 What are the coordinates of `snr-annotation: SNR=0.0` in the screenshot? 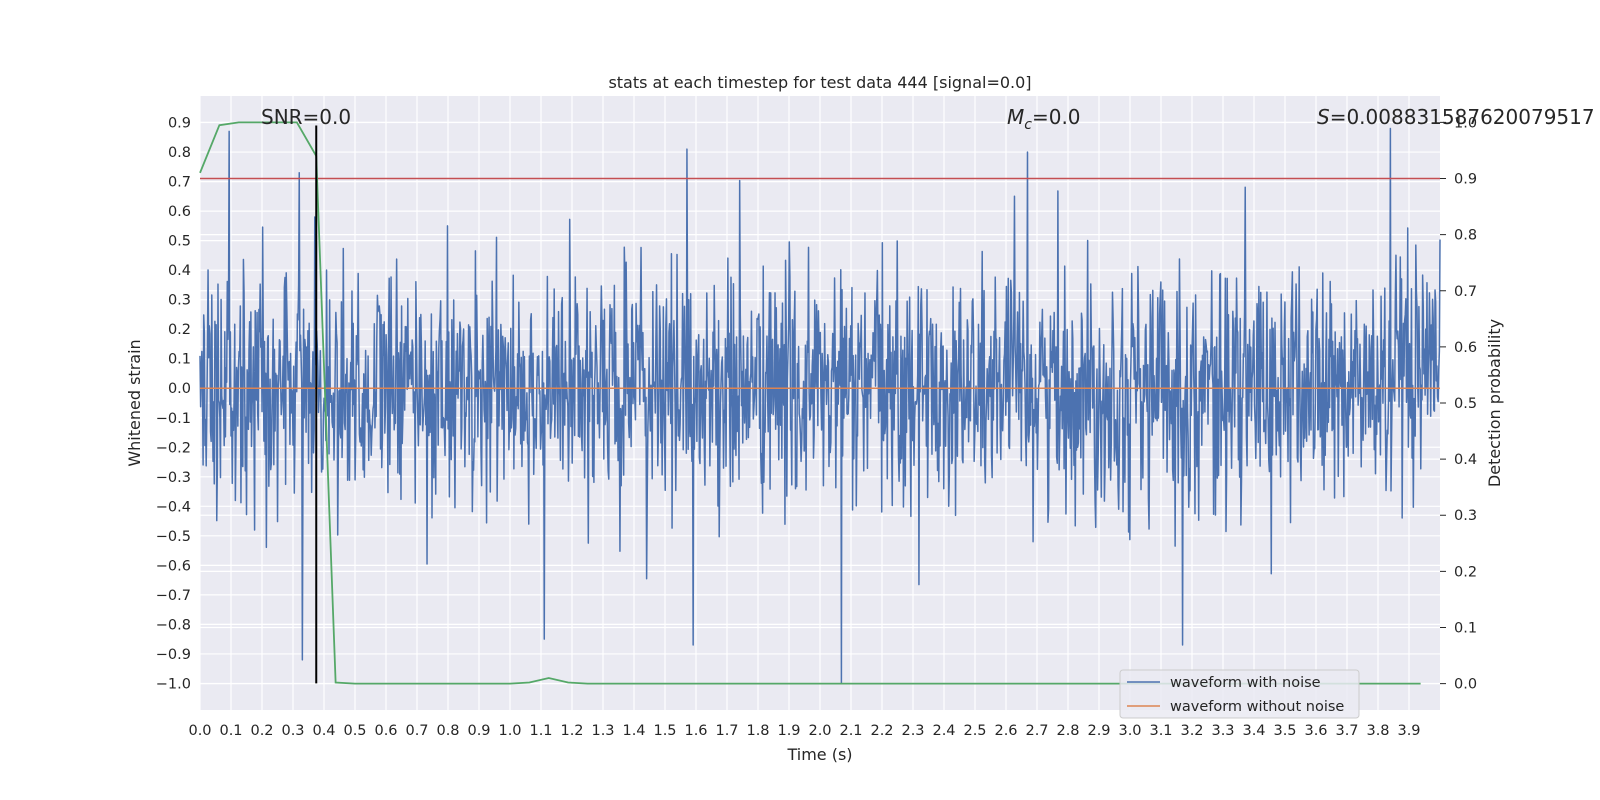 It's located at (306, 117).